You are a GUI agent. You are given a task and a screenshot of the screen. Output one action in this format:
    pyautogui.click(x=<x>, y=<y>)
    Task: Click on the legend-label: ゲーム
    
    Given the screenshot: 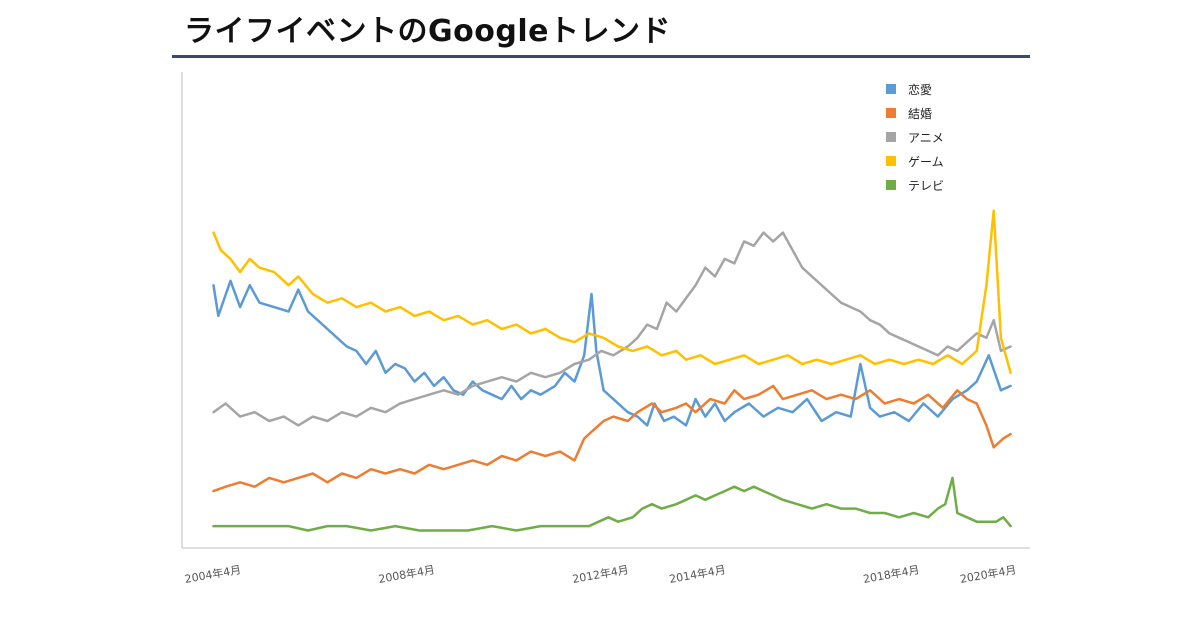 What is the action you would take?
    pyautogui.click(x=926, y=162)
    